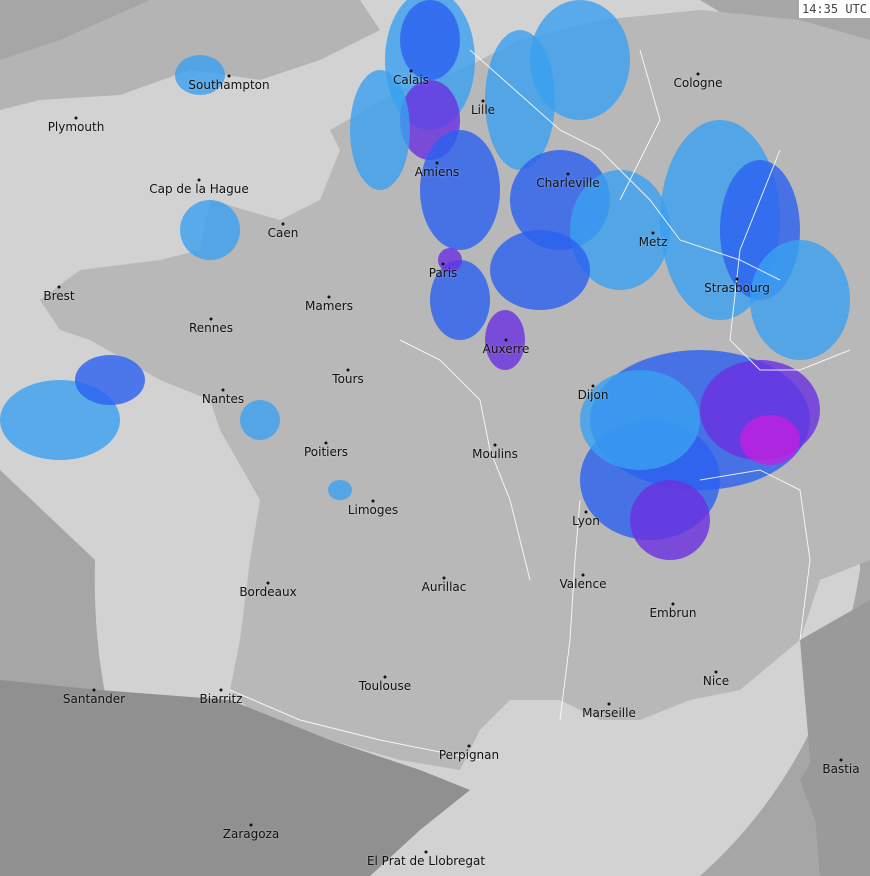  I want to click on city-label: Paris, so click(443, 273).